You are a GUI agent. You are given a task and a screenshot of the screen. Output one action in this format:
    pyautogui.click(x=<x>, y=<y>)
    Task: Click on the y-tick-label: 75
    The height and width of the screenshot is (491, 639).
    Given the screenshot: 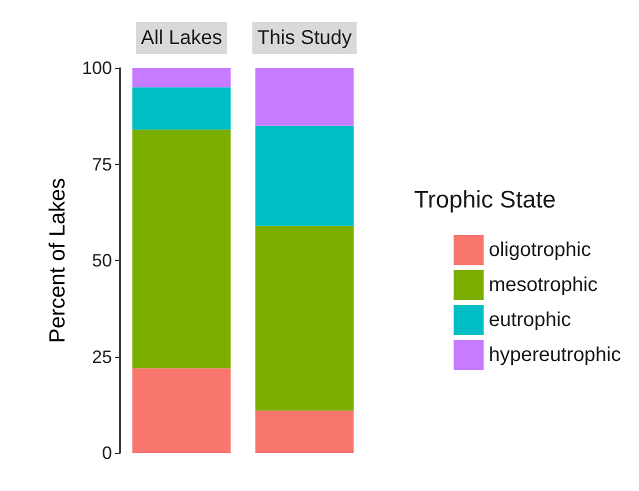 What is the action you would take?
    pyautogui.click(x=102, y=164)
    